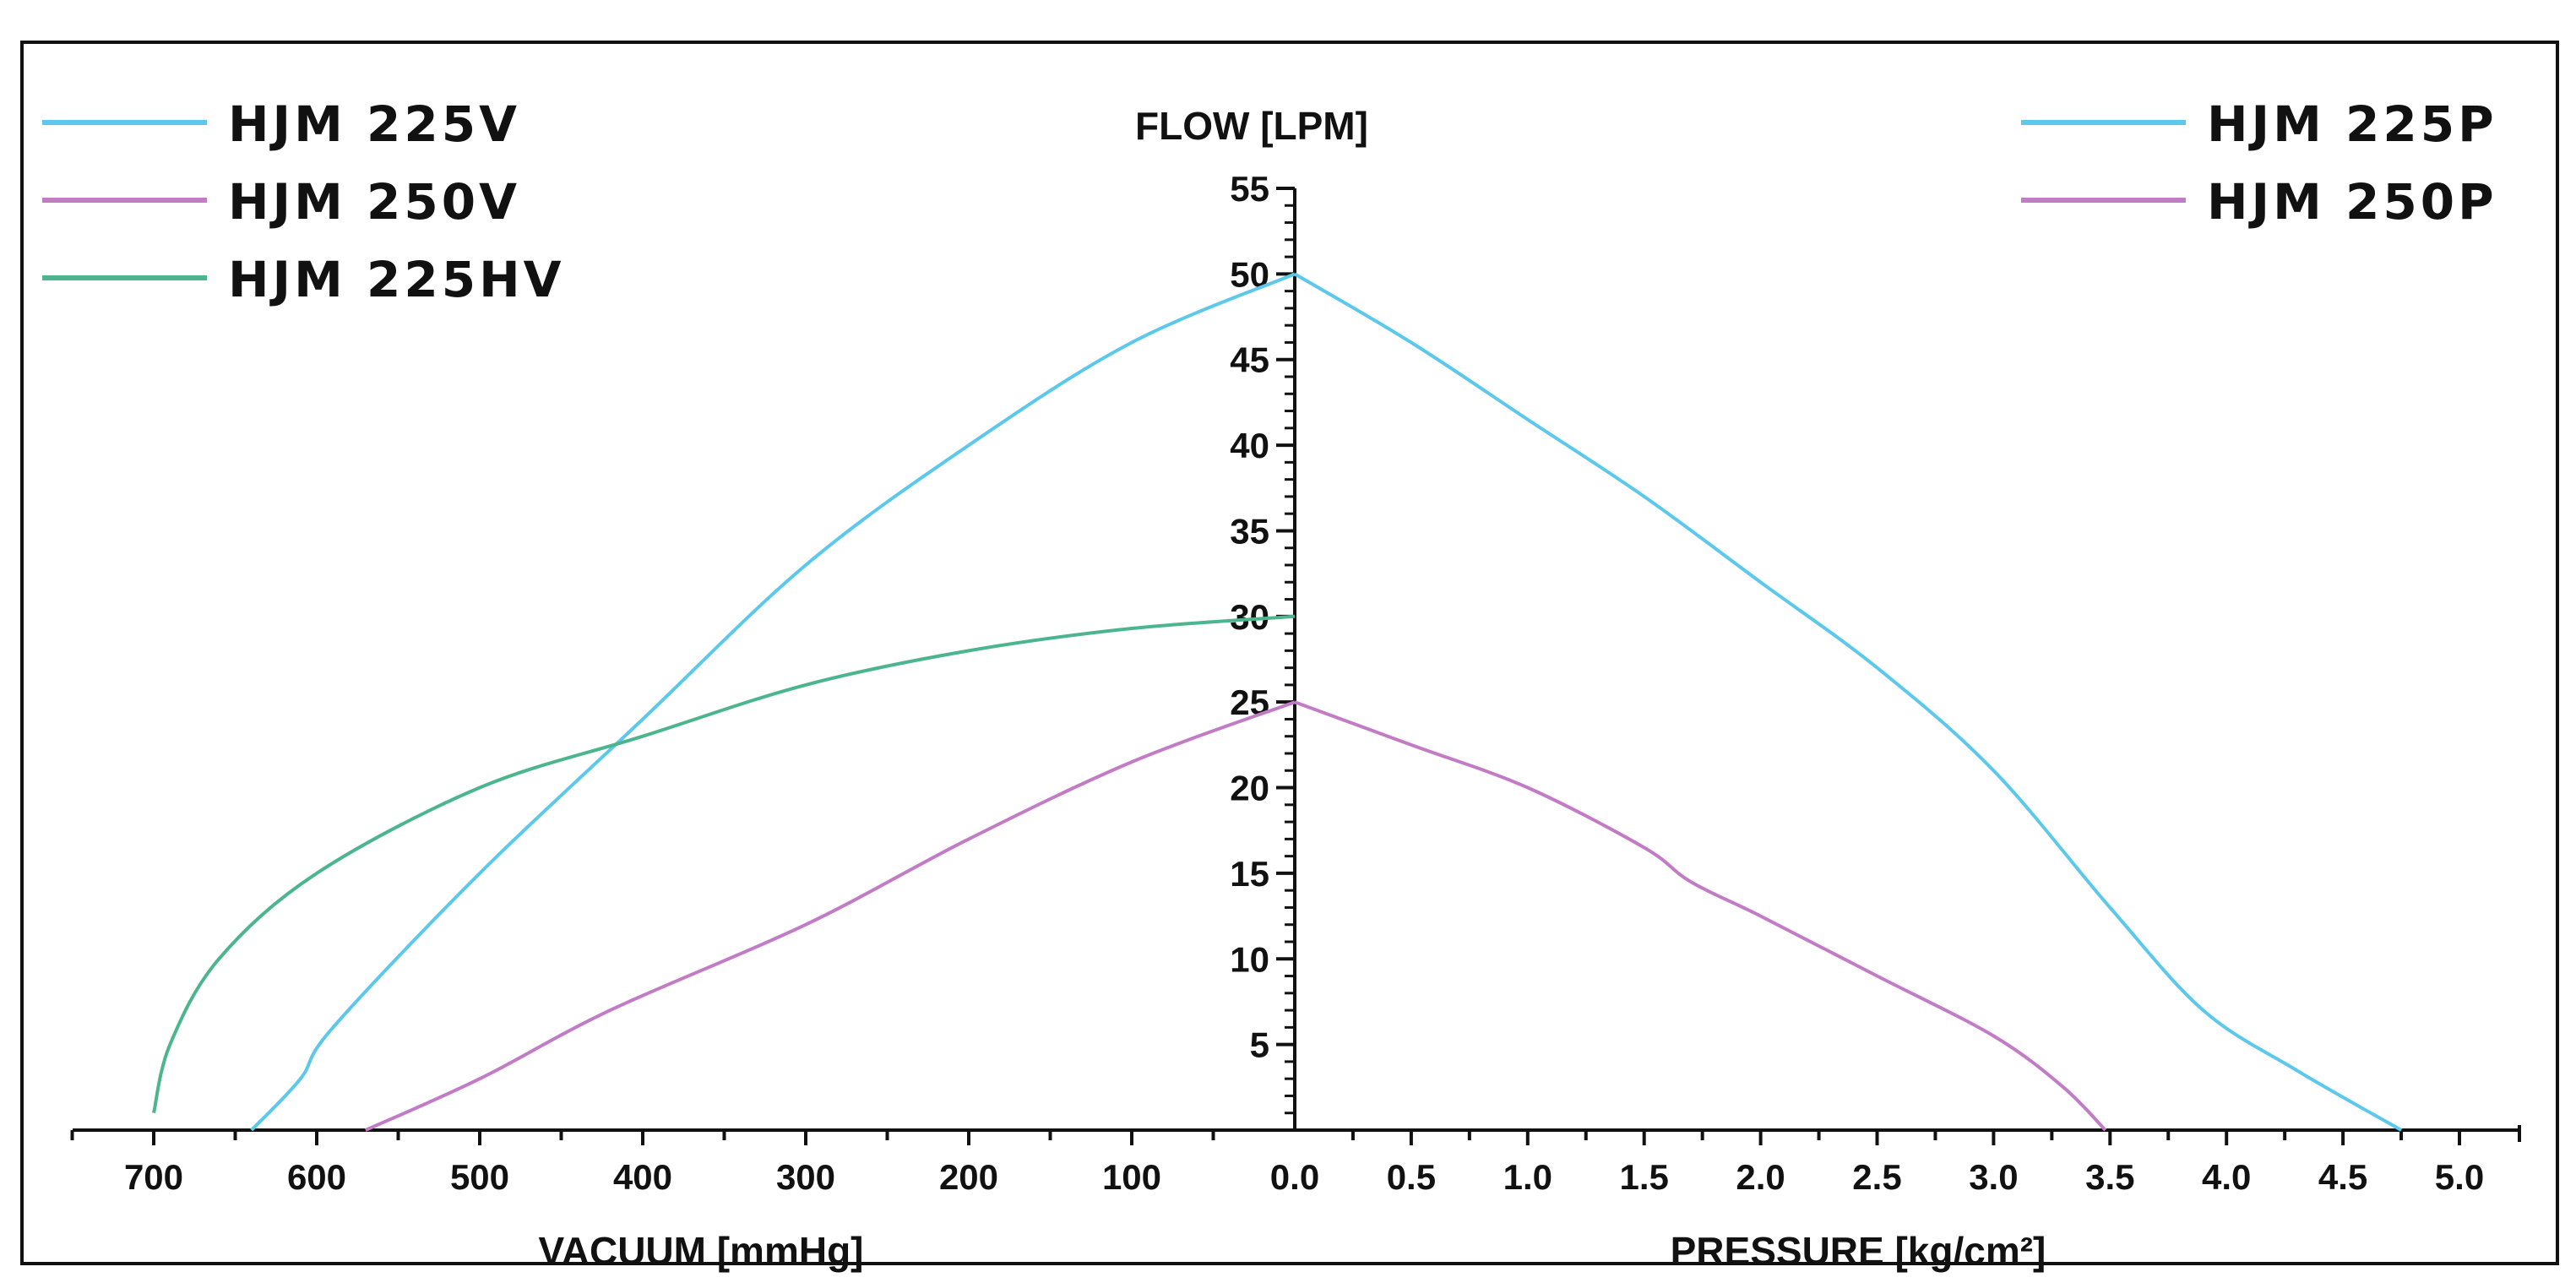 The image size is (2576, 1283). I want to click on vacuum-tick-label: 400, so click(642, 1177).